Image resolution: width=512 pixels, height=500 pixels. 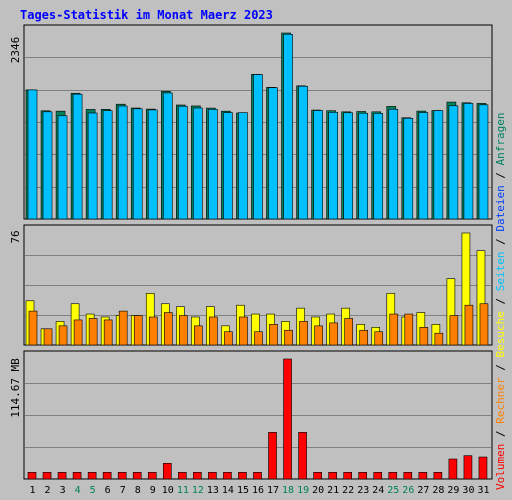 I want to click on legend-volumen: Volumen, so click(x=500, y=467).